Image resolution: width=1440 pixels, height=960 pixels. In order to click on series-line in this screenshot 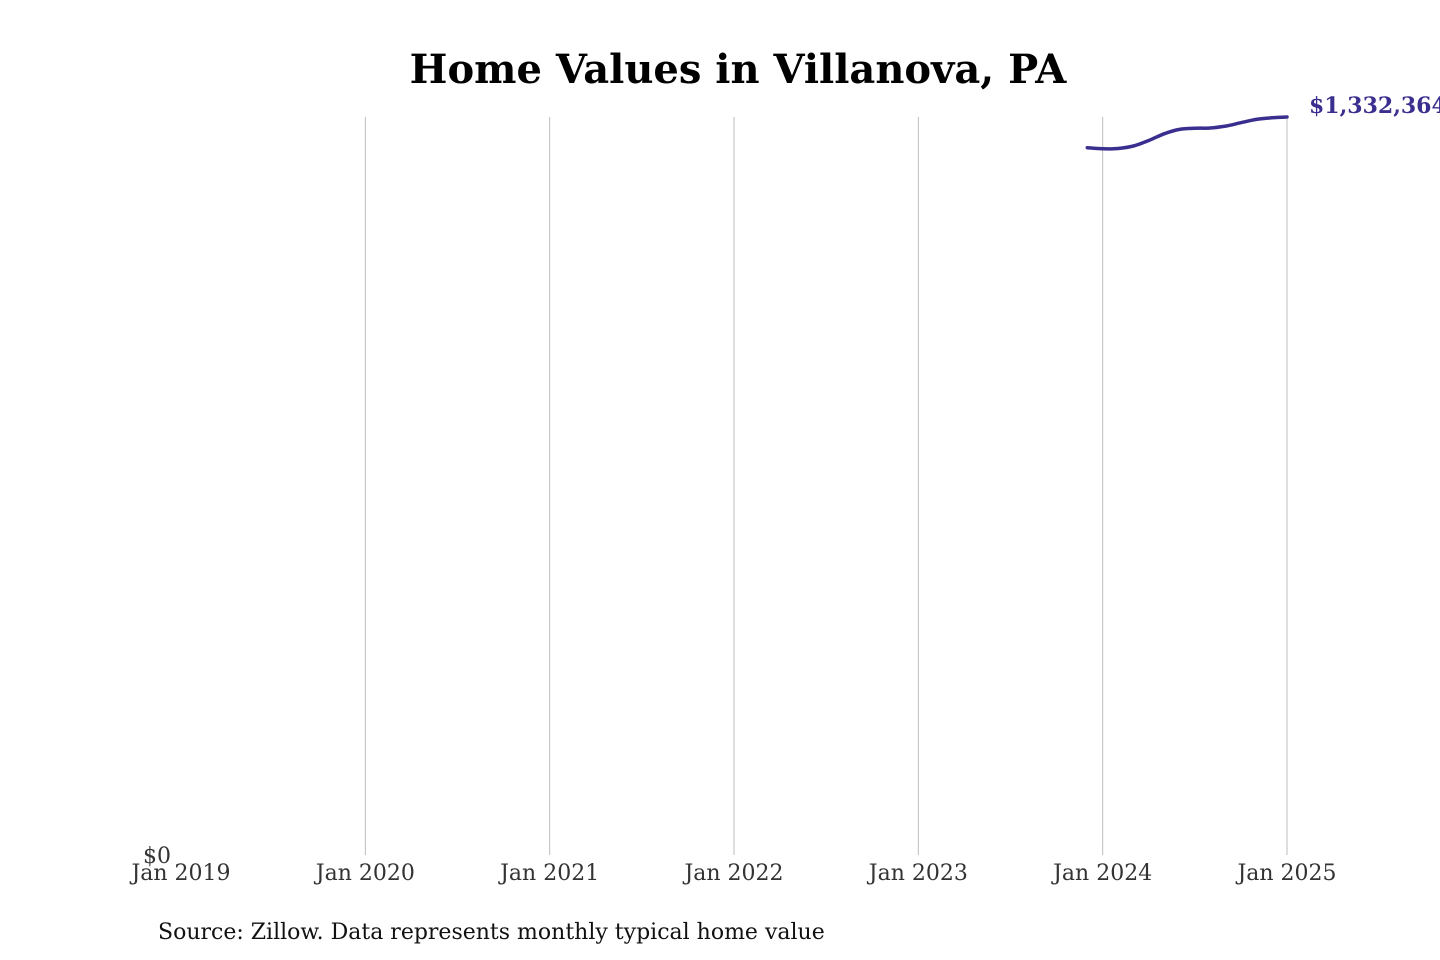, I will do `click(1187, 133)`.